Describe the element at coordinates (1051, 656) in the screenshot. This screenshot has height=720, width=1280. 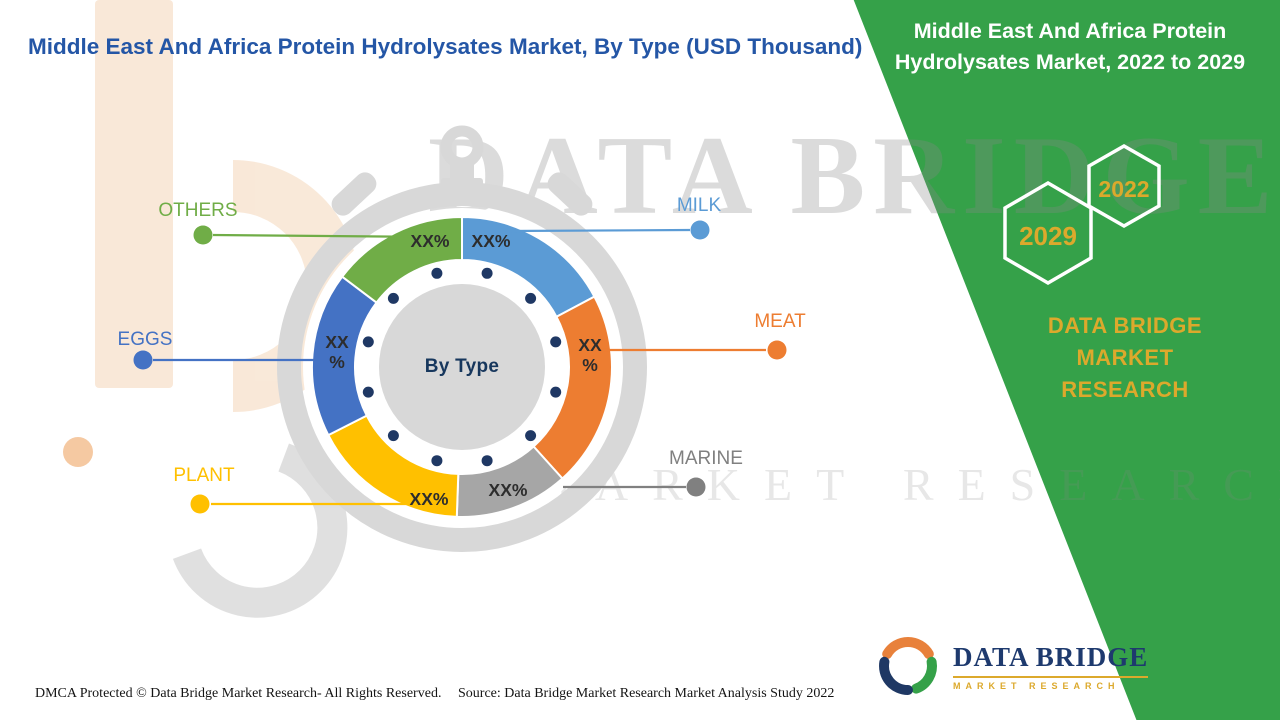
I see `logo-wordmark: DATA BRIDGE` at that location.